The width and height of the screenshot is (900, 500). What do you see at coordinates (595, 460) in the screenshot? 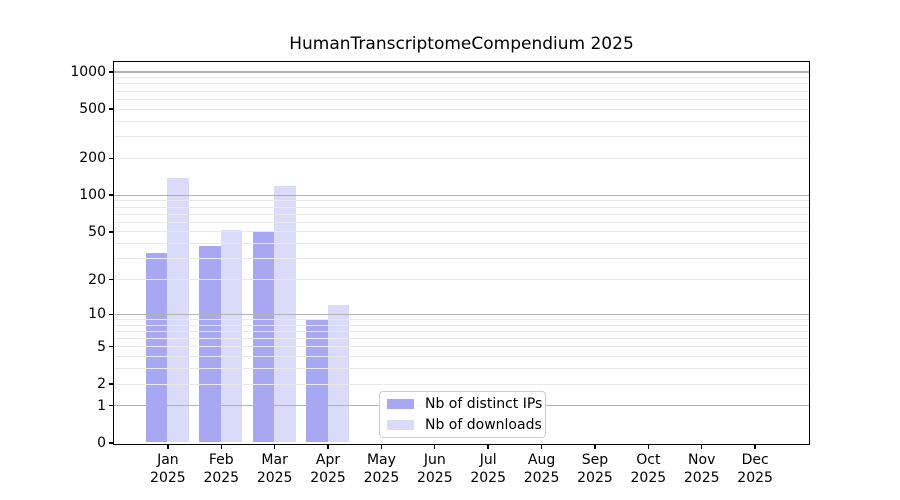
I see `x-tick-label-month: Sep` at bounding box center [595, 460].